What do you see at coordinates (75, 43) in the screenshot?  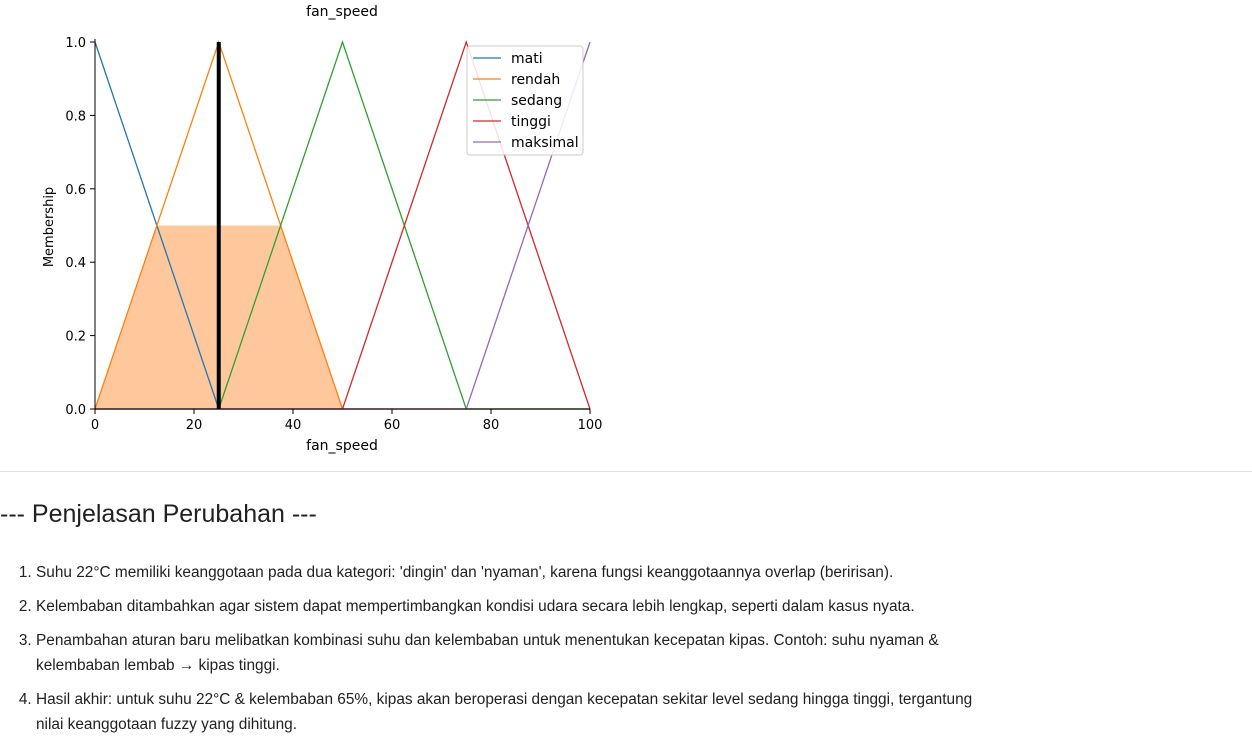 I see `y-tick-label: 1.0` at bounding box center [75, 43].